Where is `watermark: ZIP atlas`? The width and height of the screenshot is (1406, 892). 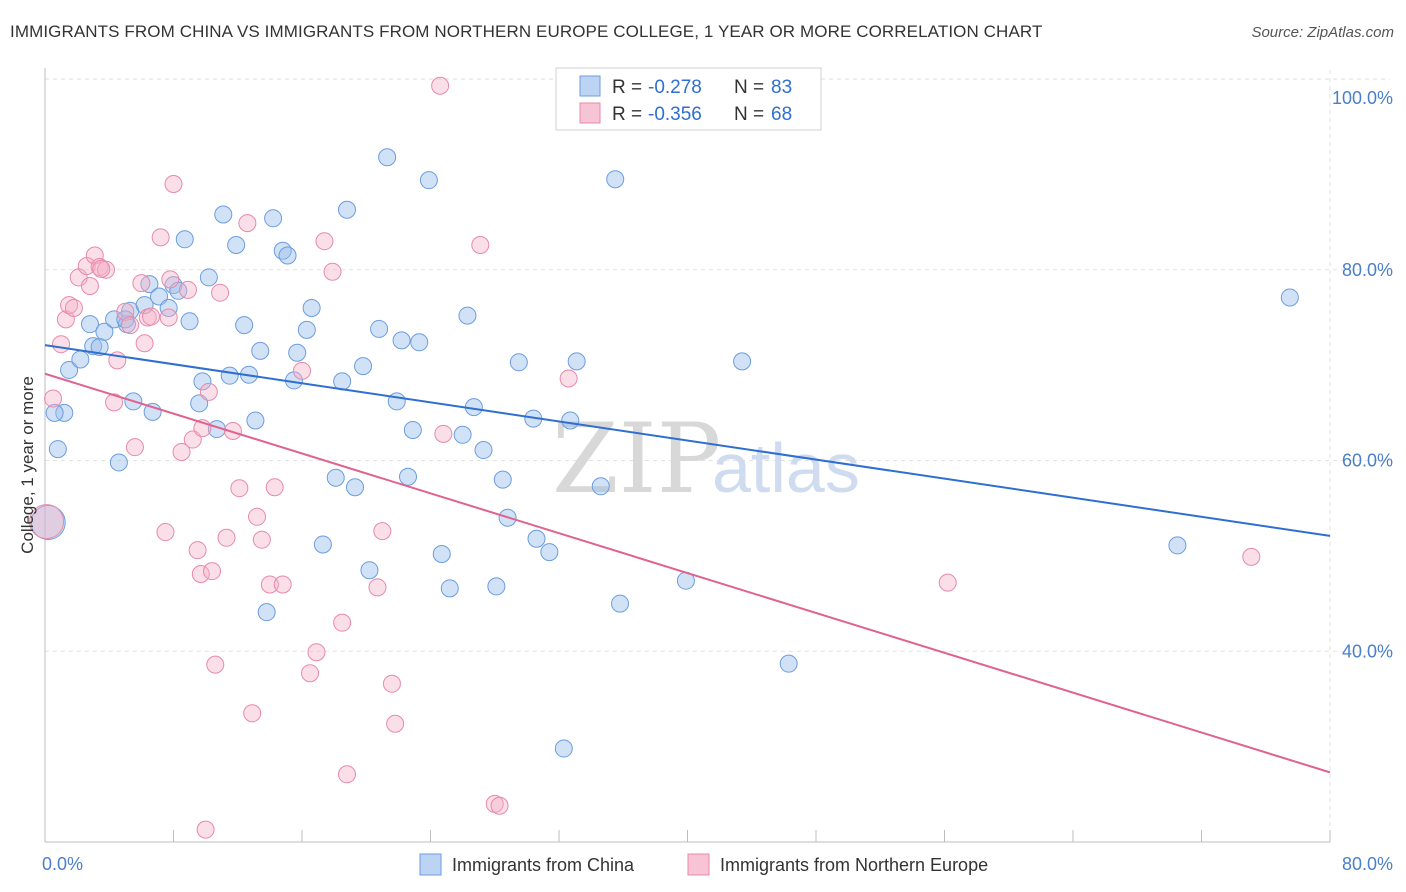
watermark: ZIP atlas is located at coordinates (706, 459).